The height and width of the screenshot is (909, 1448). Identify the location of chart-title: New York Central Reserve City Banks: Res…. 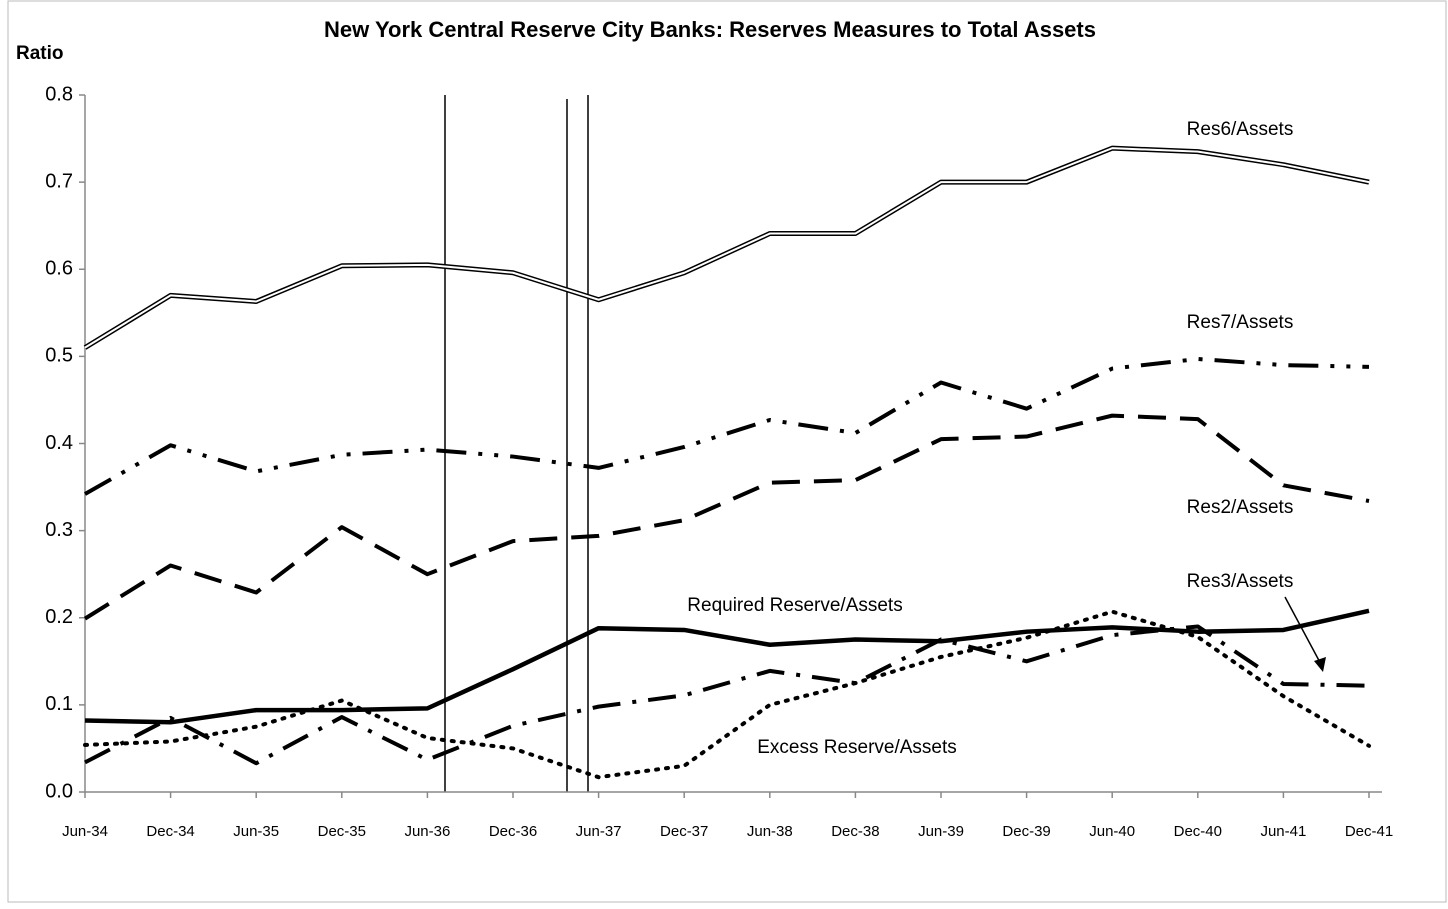
(710, 29).